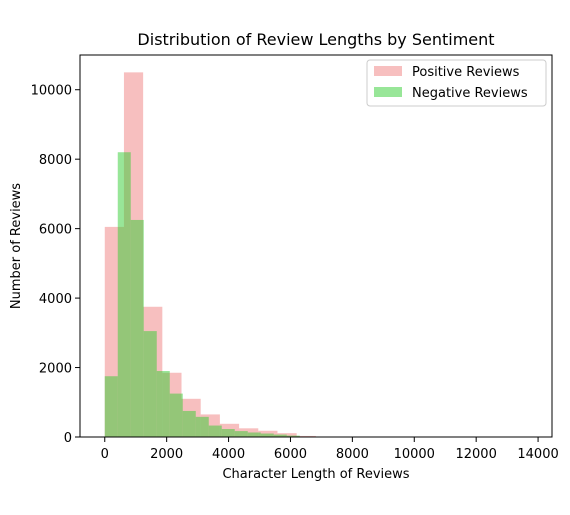 This screenshot has height=515, width=570. I want to click on x-tick-label-5: 10000, so click(414, 454).